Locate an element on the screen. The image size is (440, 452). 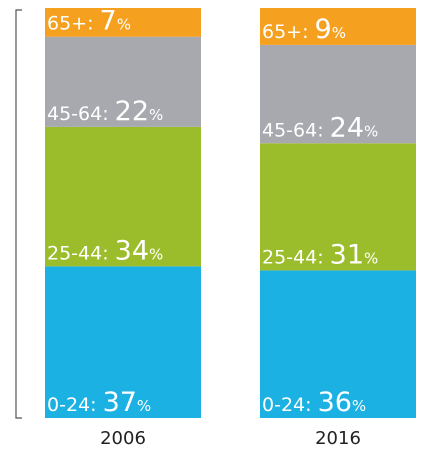
axis-bracket is located at coordinates (18, 214).